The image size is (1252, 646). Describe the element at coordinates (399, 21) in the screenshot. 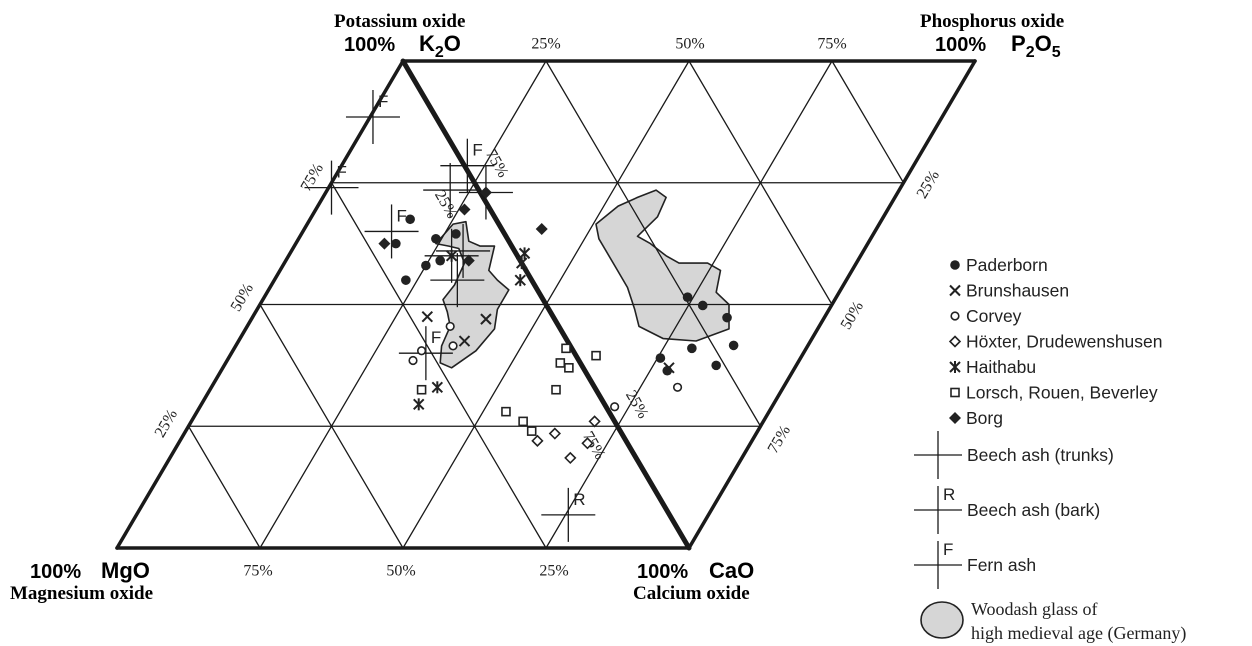

I see `corner-title-k2o: Potassium oxide` at that location.